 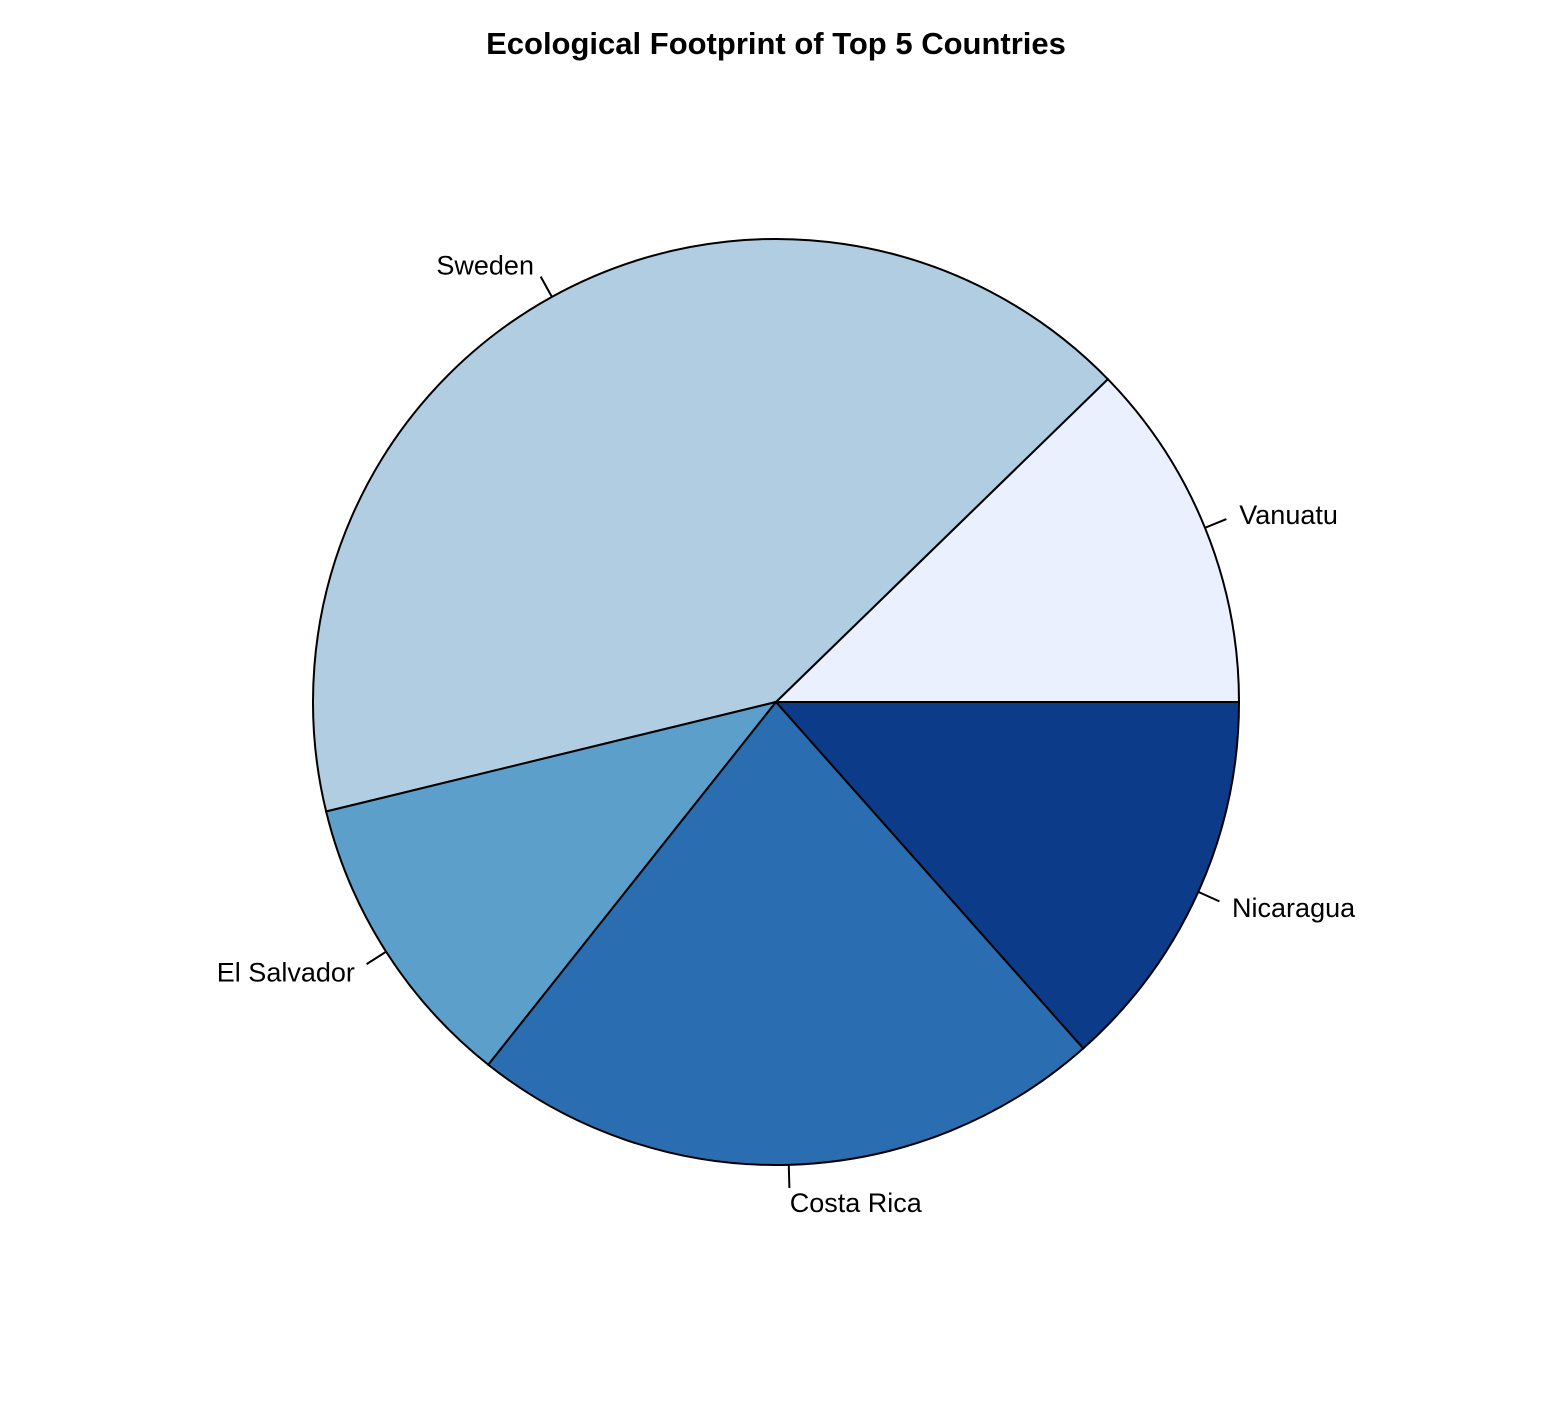 I want to click on pie-slice-costa-rica, so click(x=785, y=933).